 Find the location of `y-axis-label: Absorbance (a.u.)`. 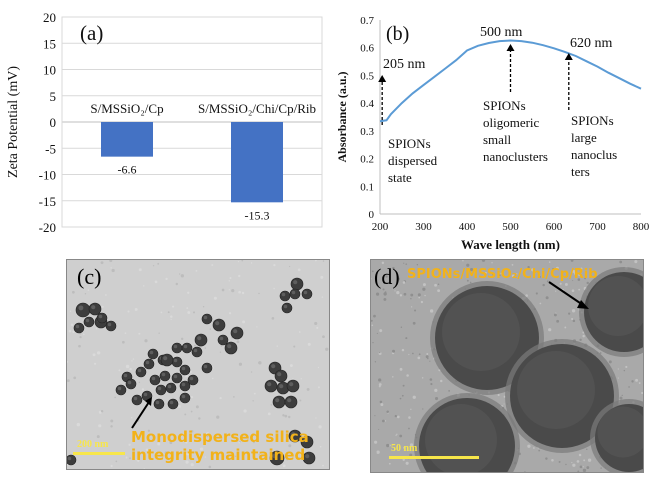

y-axis-label: Absorbance (a.u.) is located at coordinates (342, 116).